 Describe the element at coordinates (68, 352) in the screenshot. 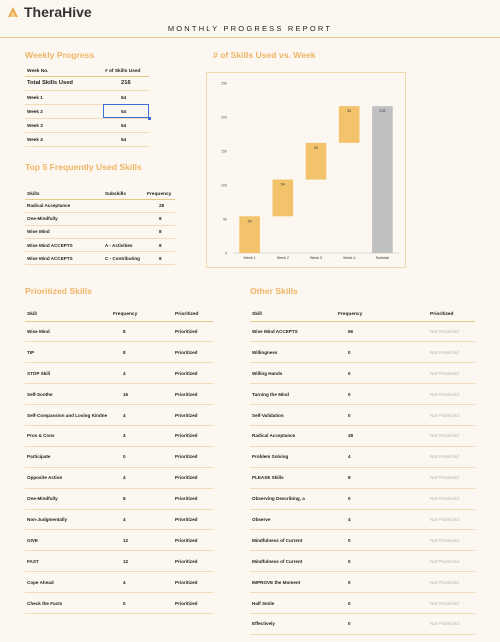

I see `skill-cell: TIP` at that location.